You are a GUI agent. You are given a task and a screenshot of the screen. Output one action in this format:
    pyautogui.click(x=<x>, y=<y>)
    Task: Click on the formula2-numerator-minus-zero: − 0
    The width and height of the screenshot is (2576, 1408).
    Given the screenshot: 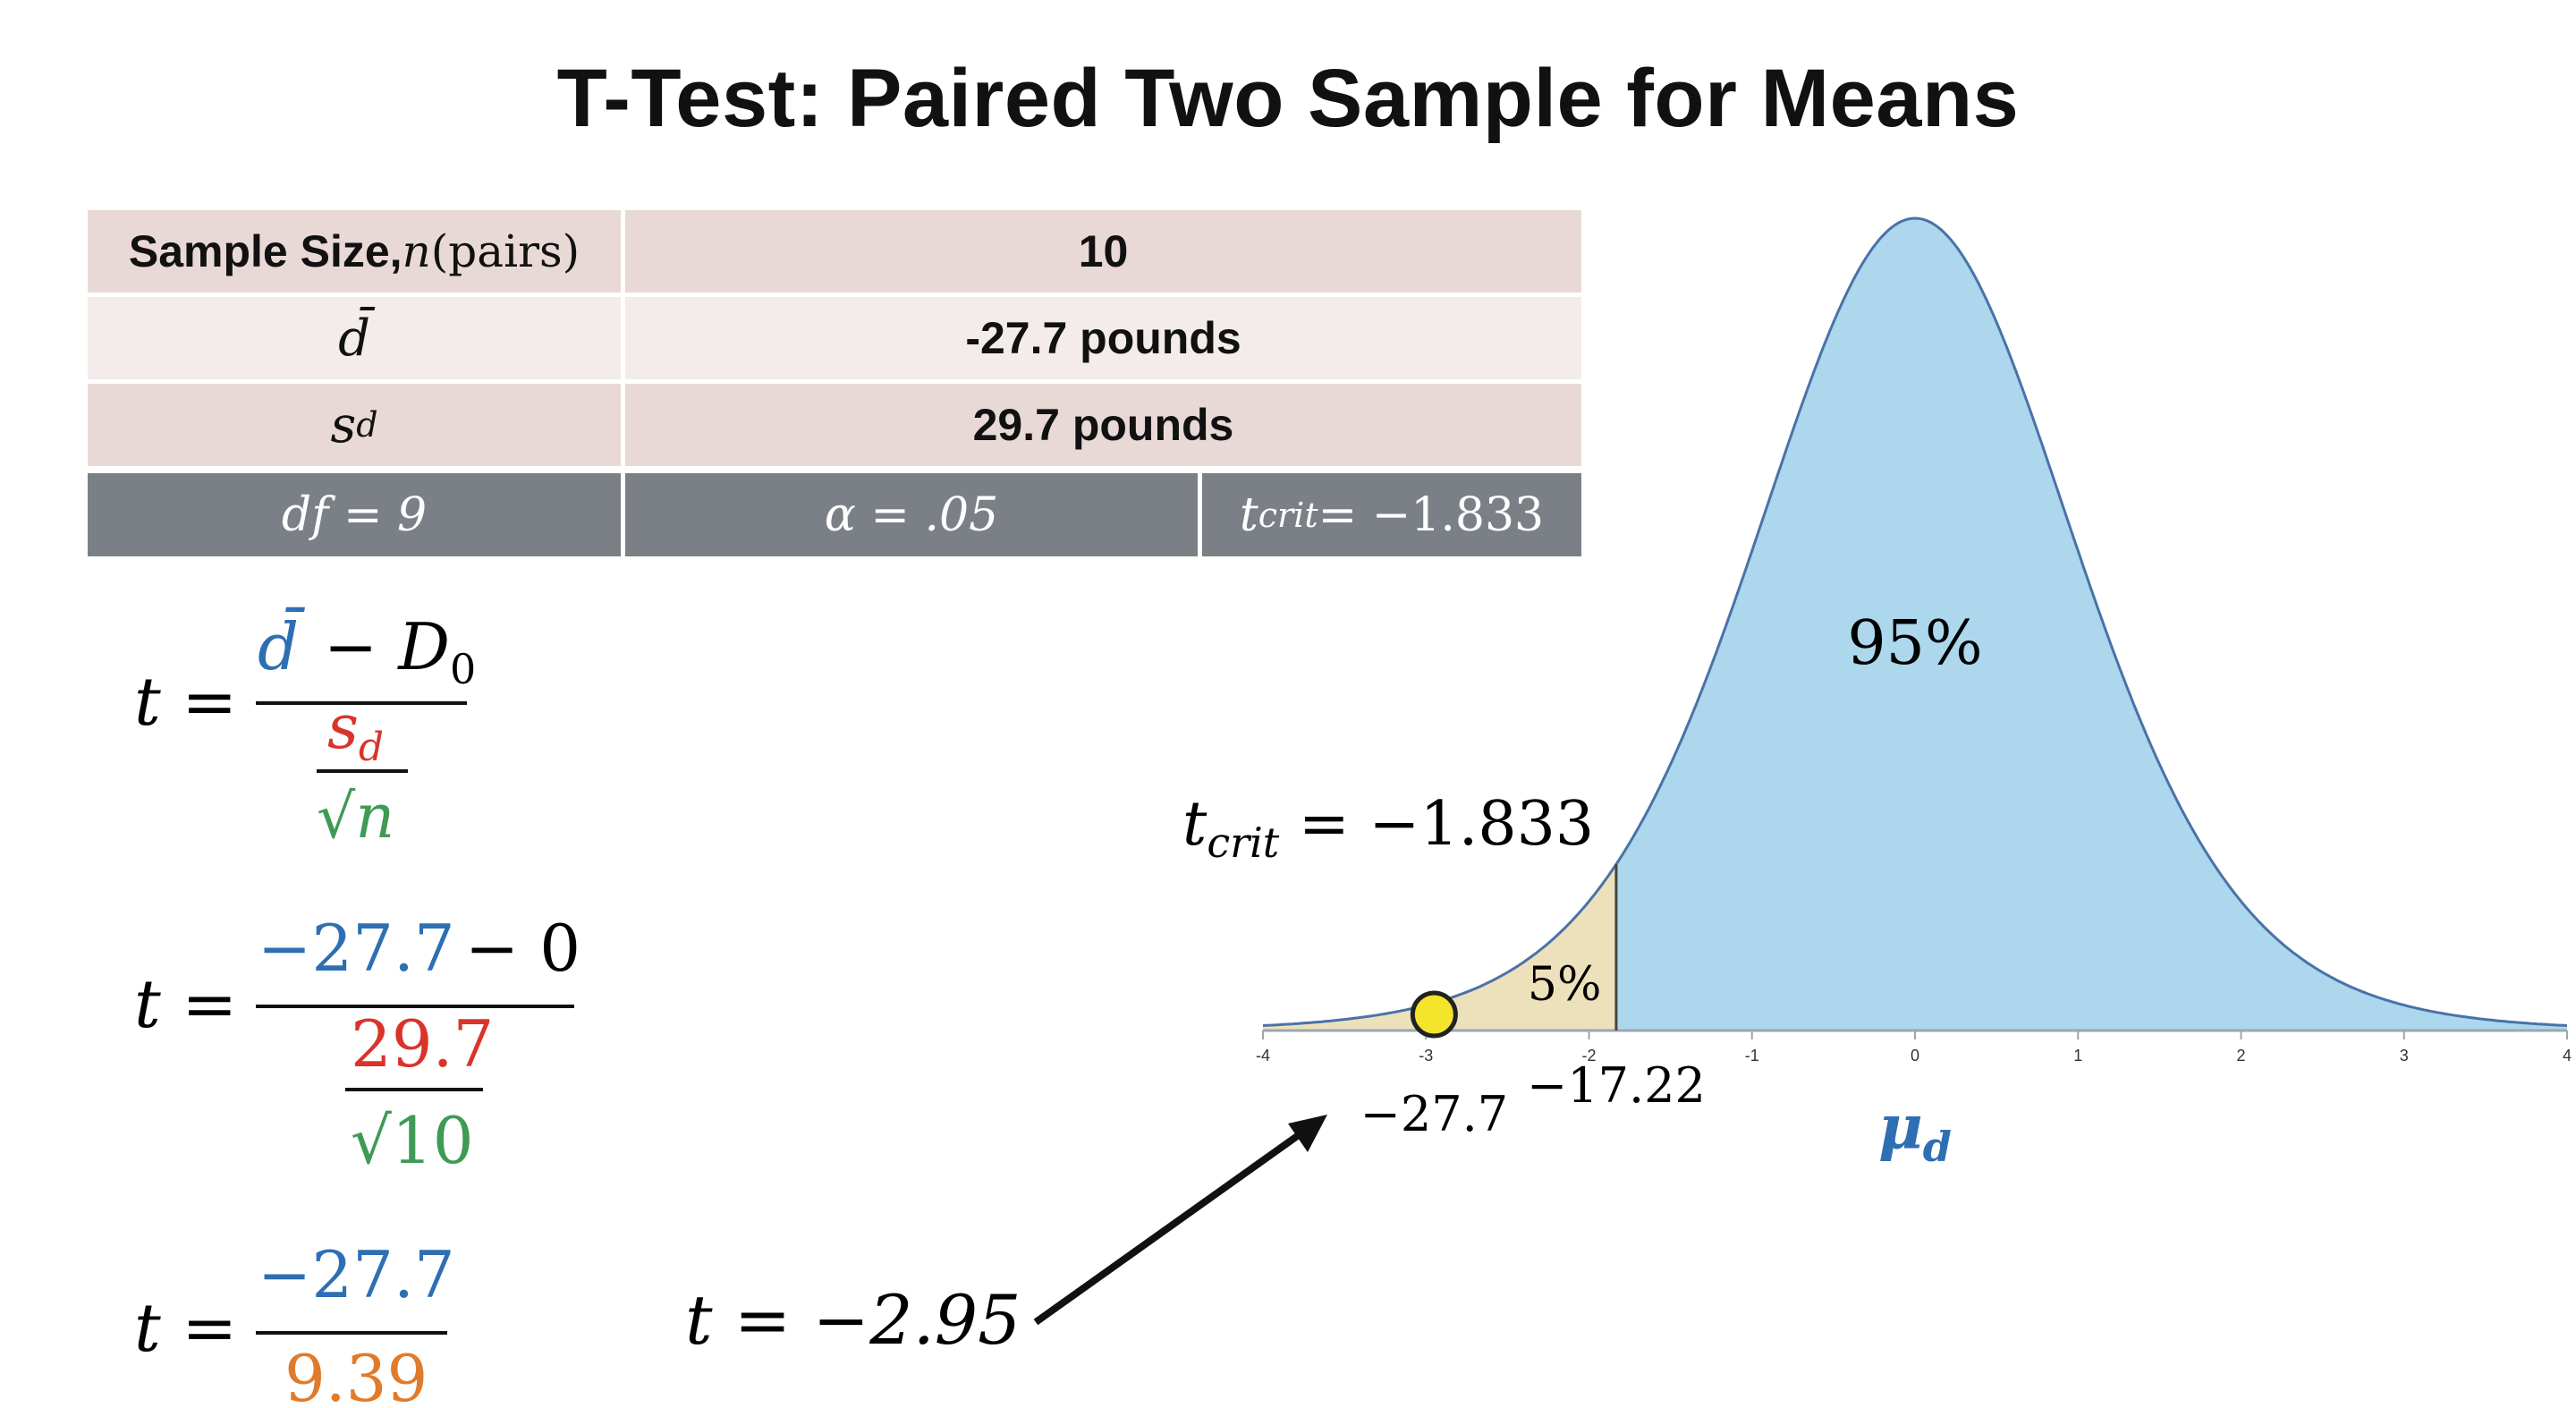 What is the action you would take?
    pyautogui.click(x=522, y=948)
    